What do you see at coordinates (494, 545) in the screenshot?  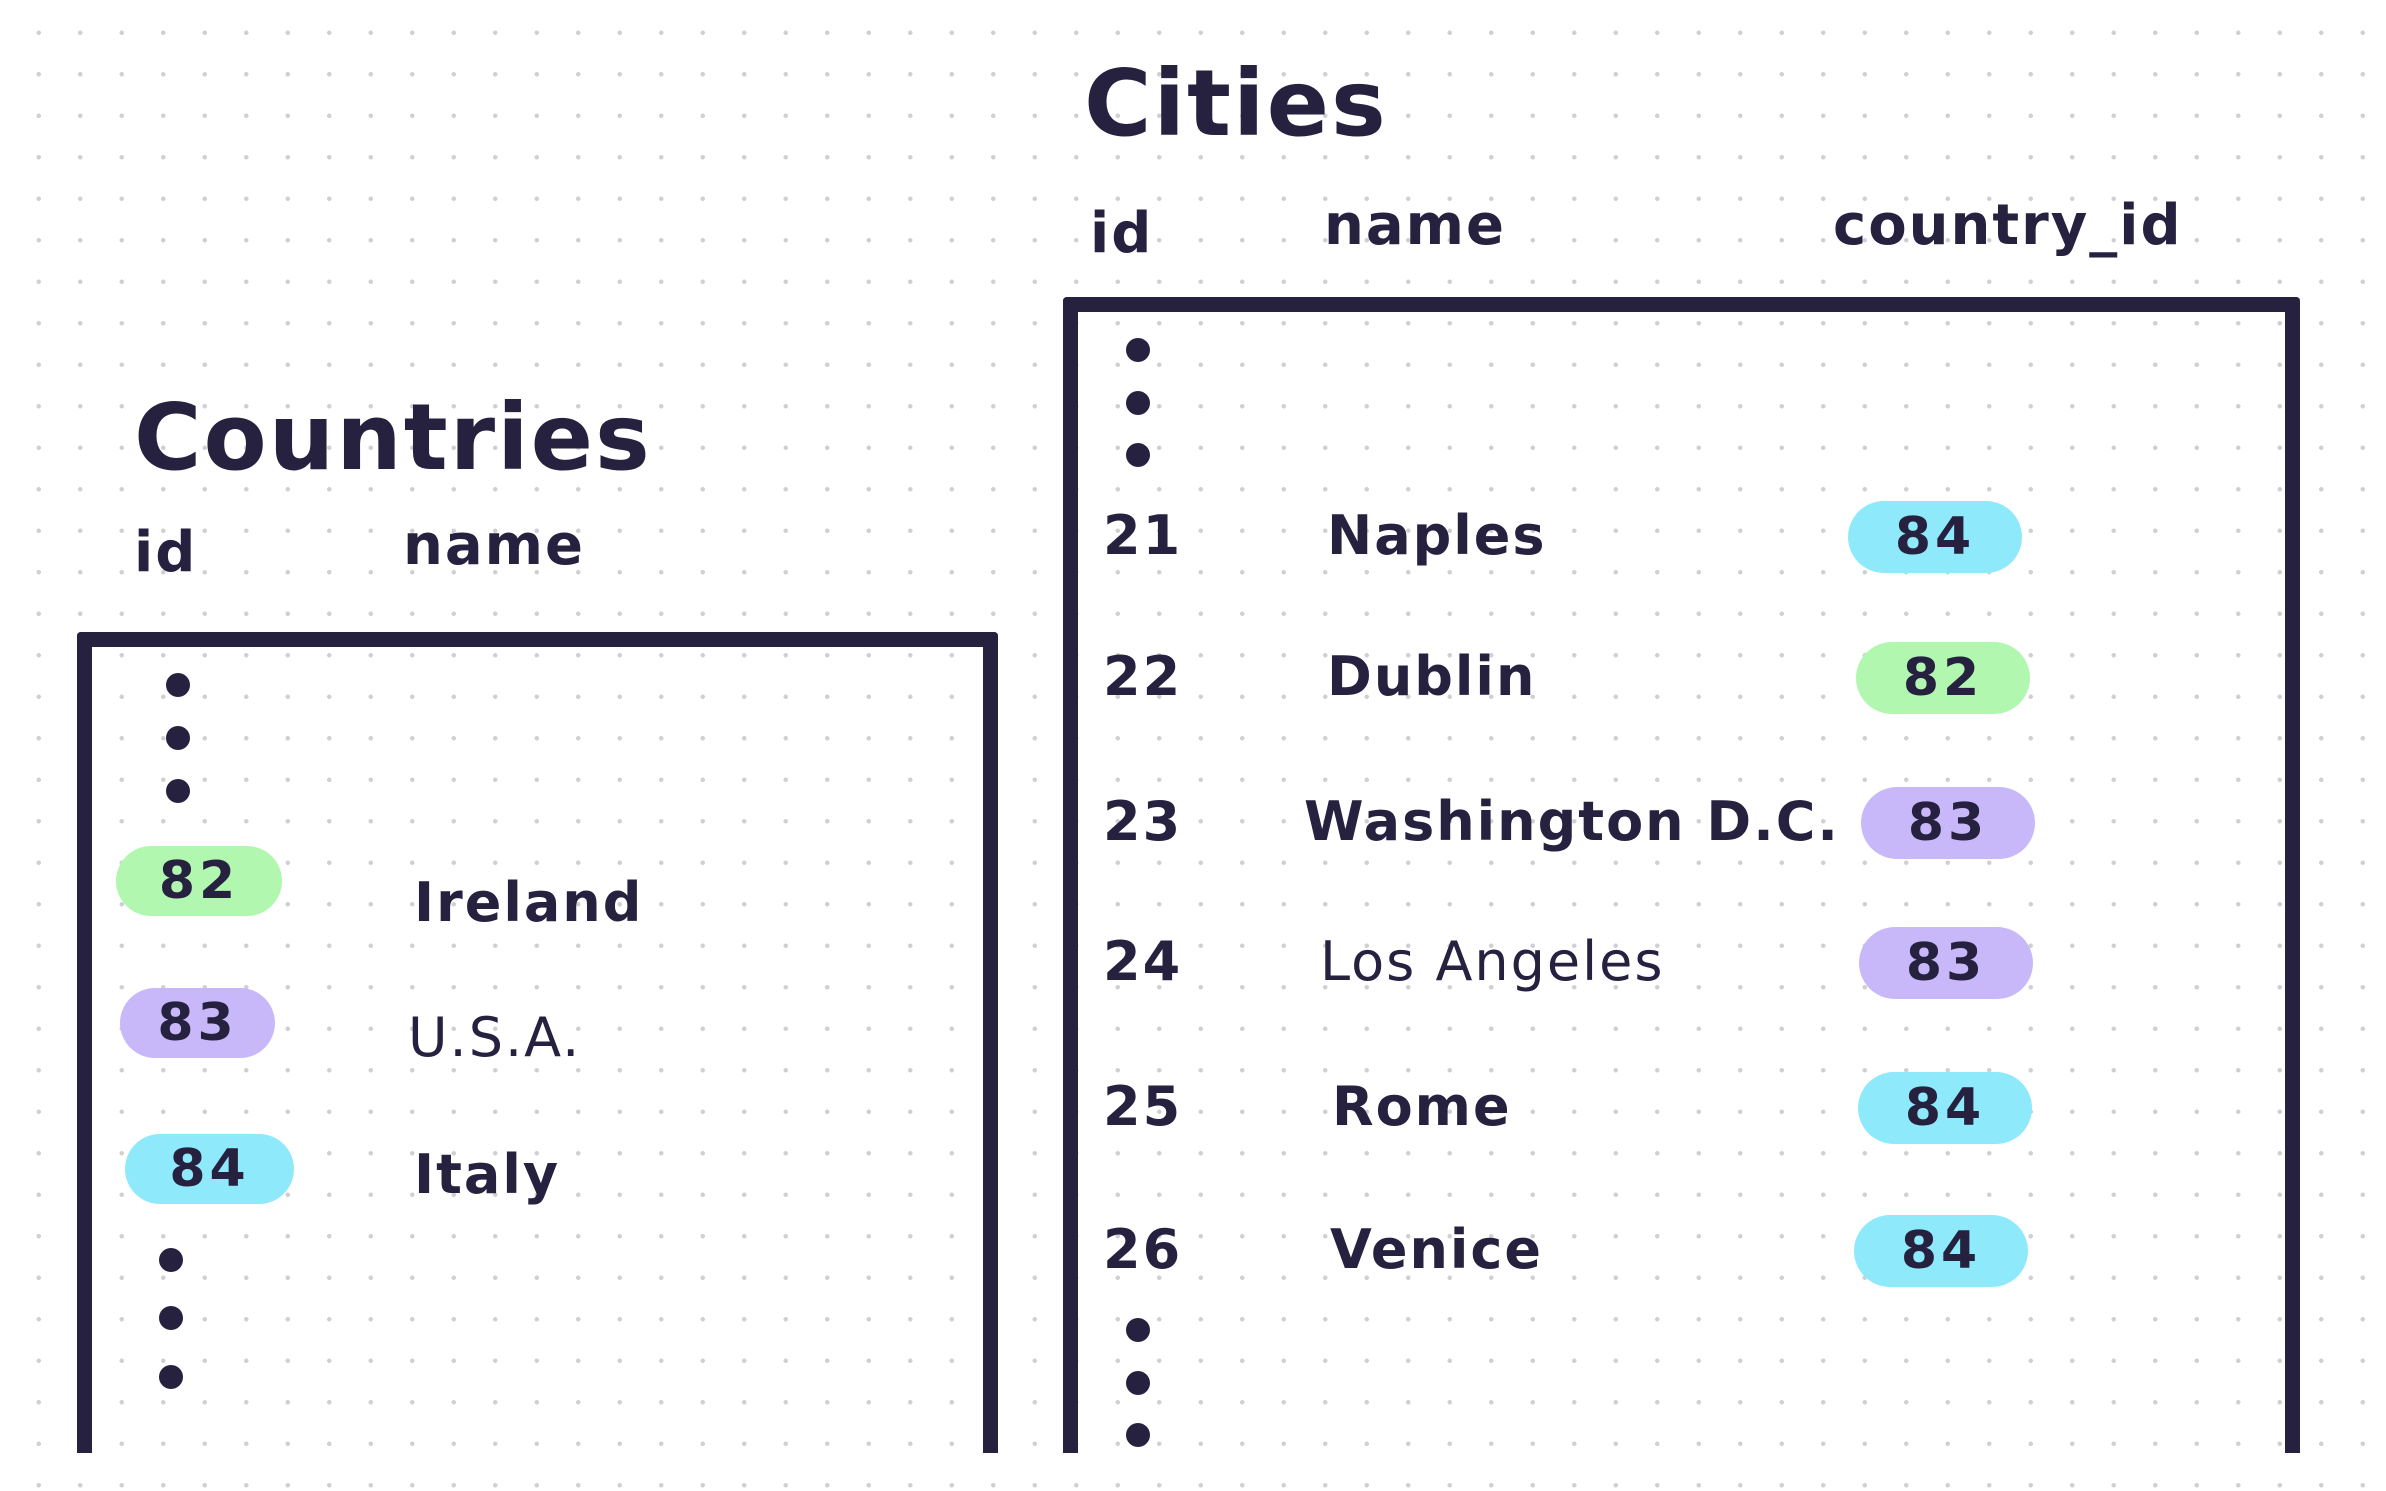 I see `countries-header-name: name` at bounding box center [494, 545].